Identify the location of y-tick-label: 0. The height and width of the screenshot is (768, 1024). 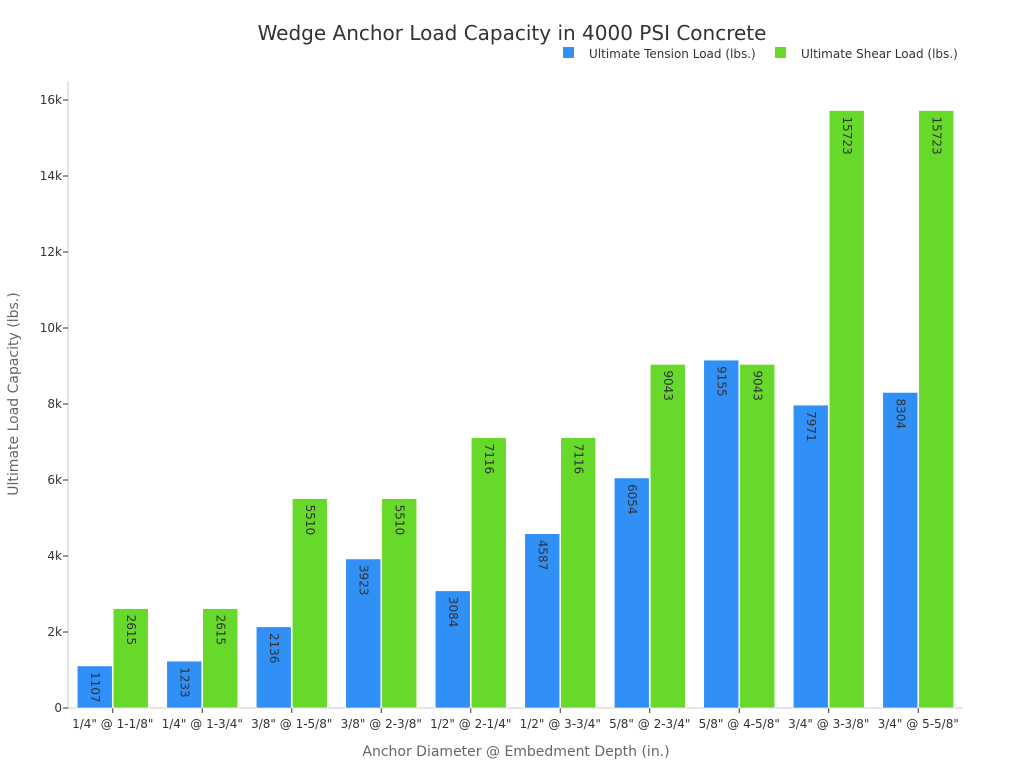
(58, 708).